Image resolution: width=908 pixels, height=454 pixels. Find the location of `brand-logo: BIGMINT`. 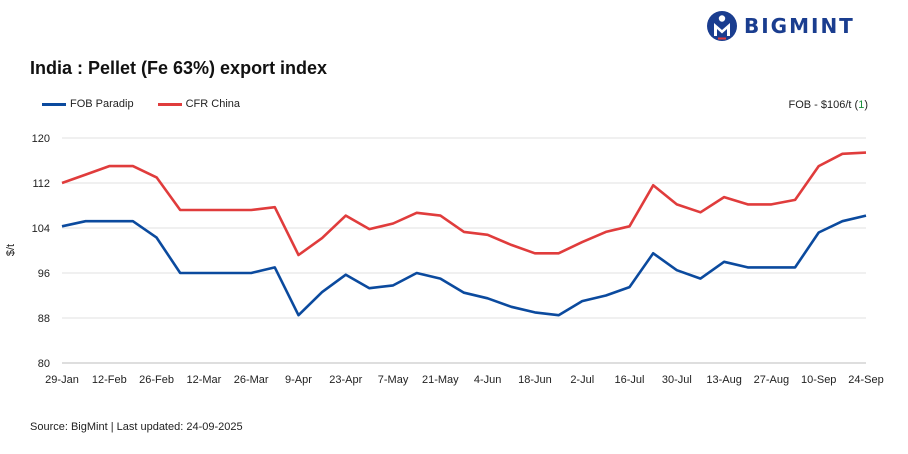

brand-logo: BIGMINT is located at coordinates (780, 26).